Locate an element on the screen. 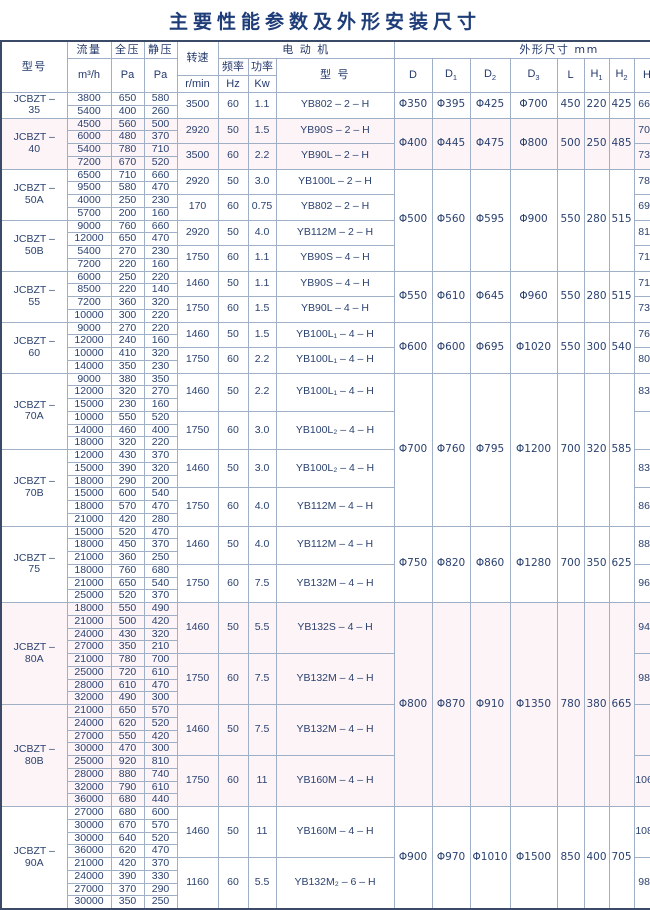 Image resolution: width=650 pixels, height=910 pixels. table-row: 10000 300 220 is located at coordinates (325, 315).